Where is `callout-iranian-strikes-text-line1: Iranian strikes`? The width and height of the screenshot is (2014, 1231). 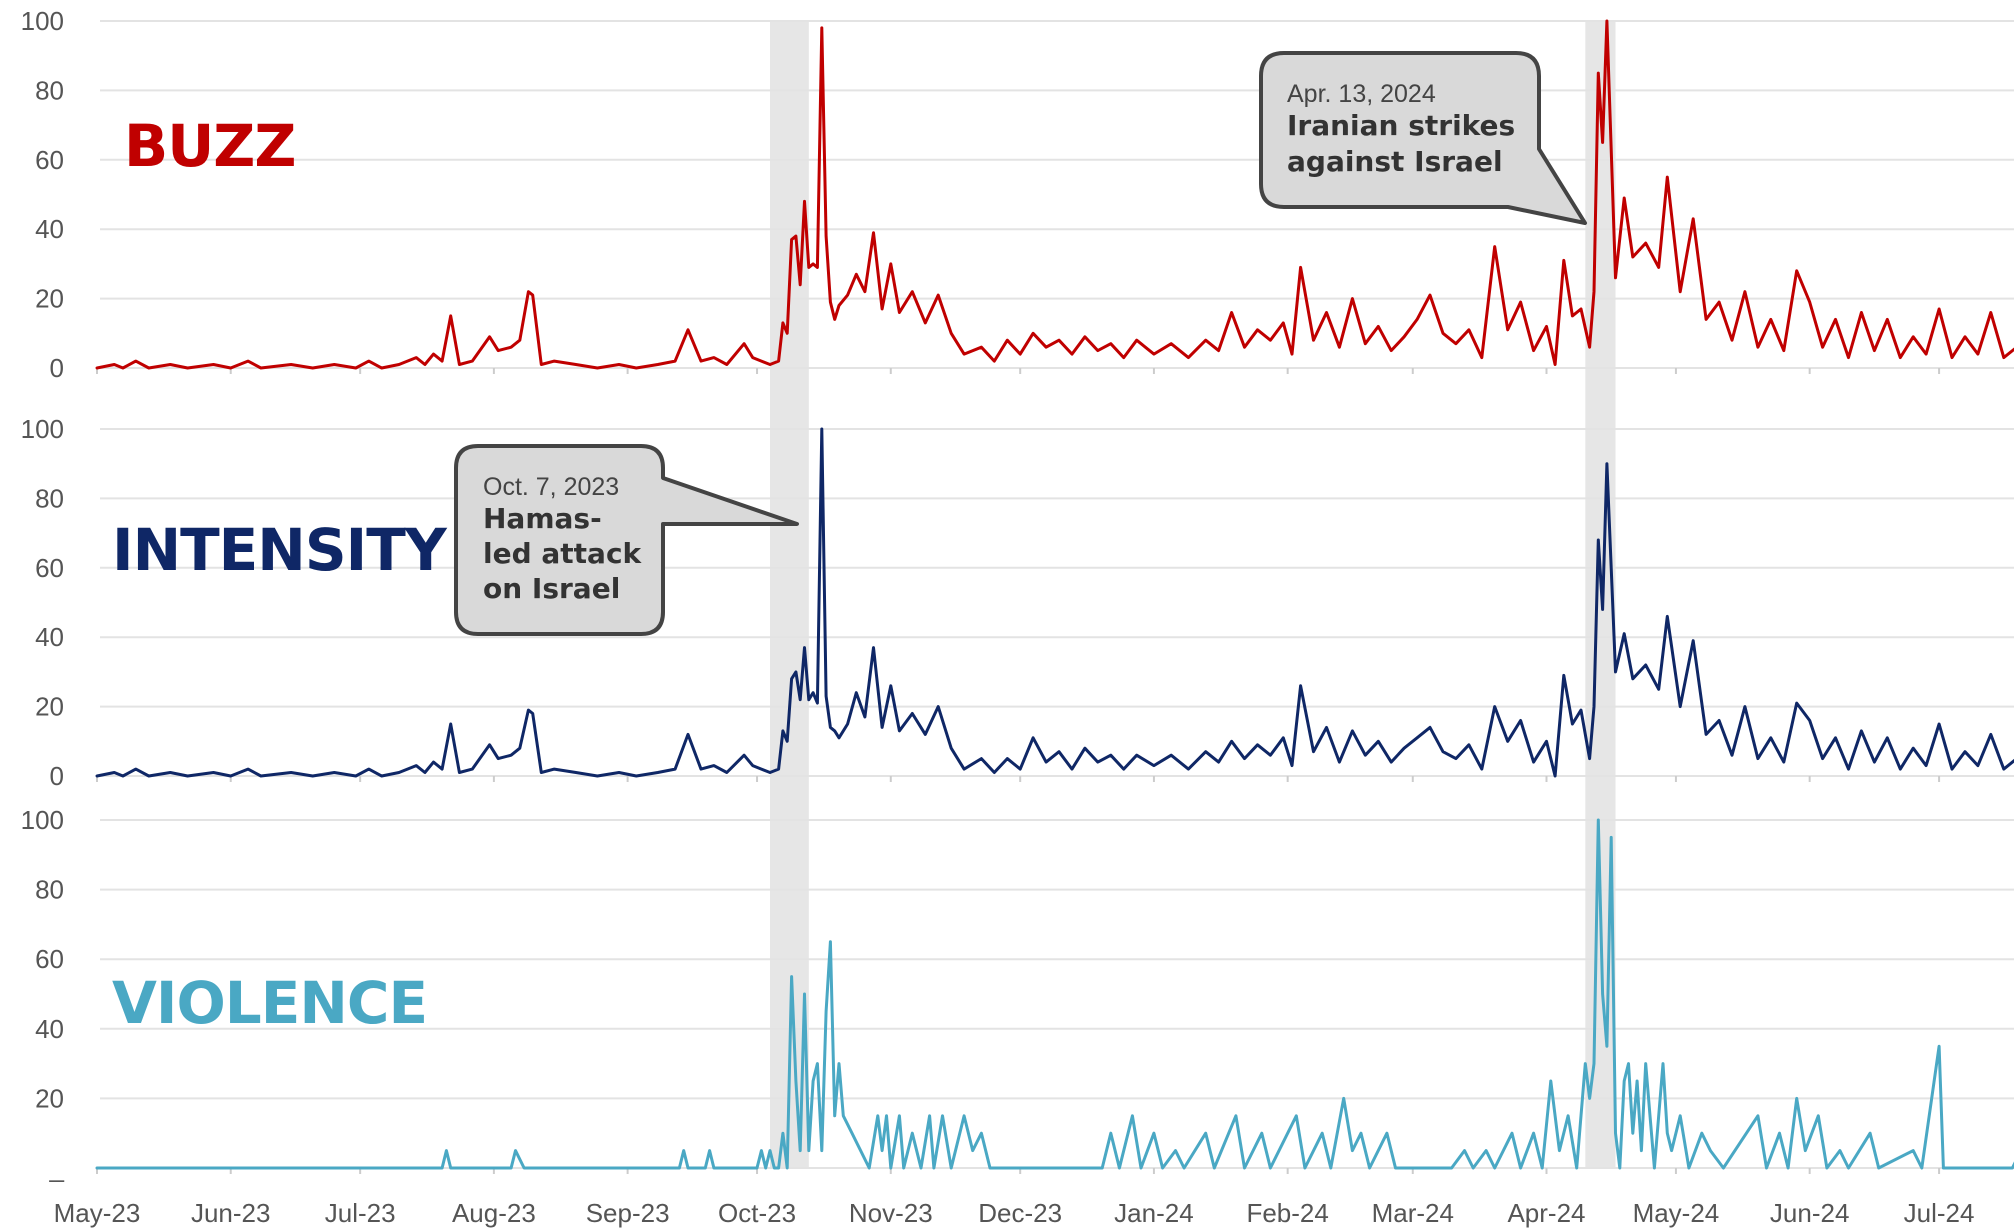 callout-iranian-strikes-text-line1: Iranian strikes is located at coordinates (1401, 125).